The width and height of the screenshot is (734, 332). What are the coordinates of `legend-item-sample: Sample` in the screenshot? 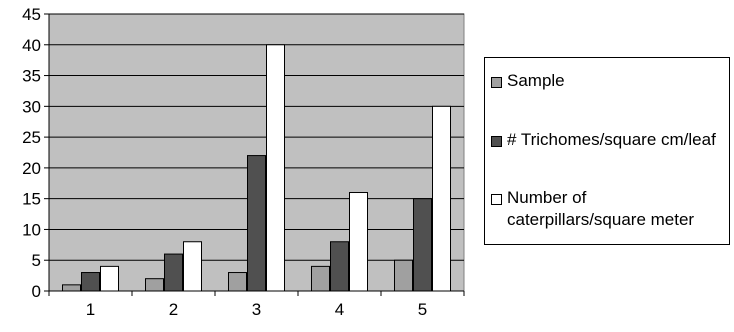 It's located at (610, 81).